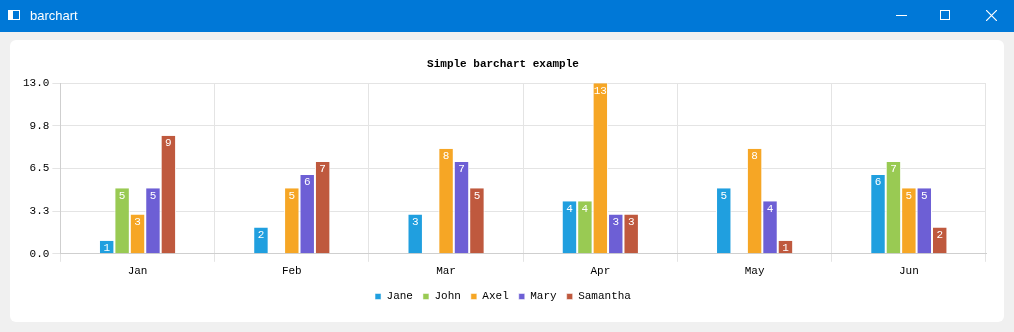 The height and width of the screenshot is (332, 1014). What do you see at coordinates (39, 125) in the screenshot?
I see `y-tick-label: 9.8` at bounding box center [39, 125].